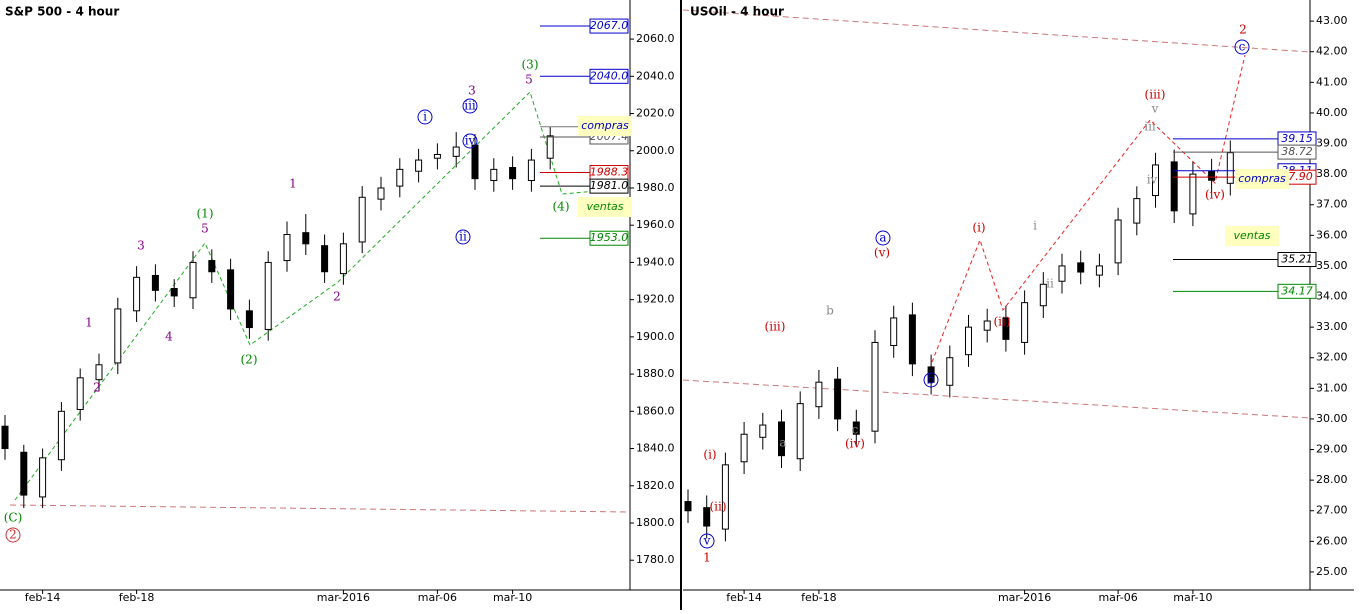 This screenshot has width=1364, height=614. Describe the element at coordinates (709, 455) in the screenshot. I see `wave-label: (i)` at that location.